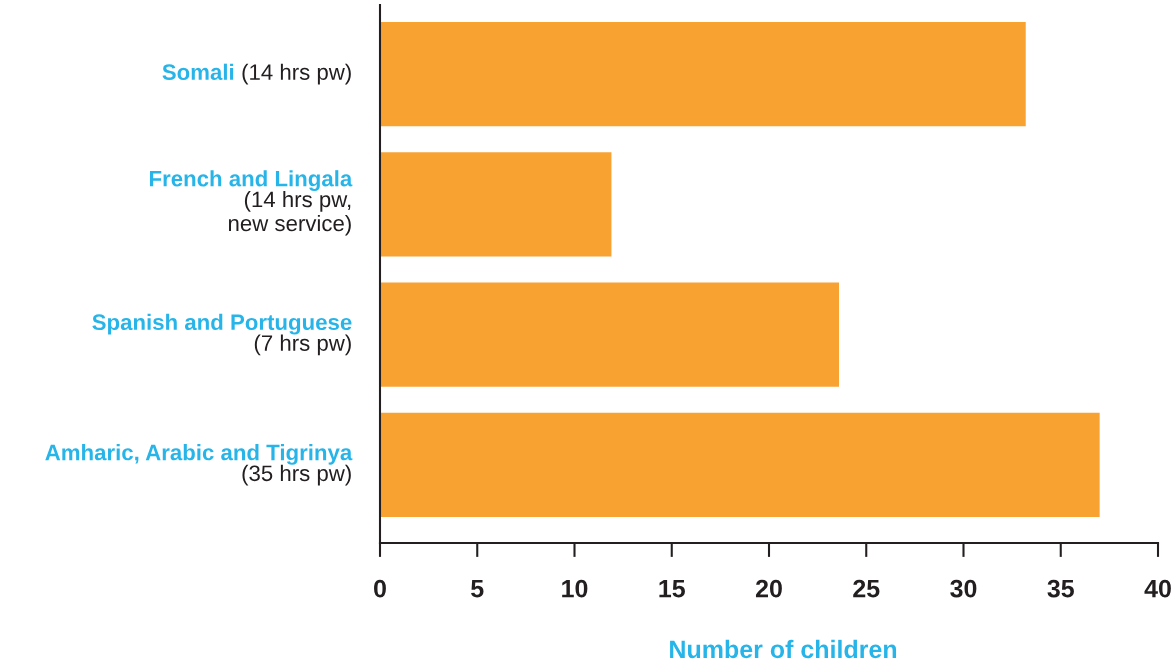  What do you see at coordinates (380, 588) in the screenshot?
I see `x-tick-label: 0` at bounding box center [380, 588].